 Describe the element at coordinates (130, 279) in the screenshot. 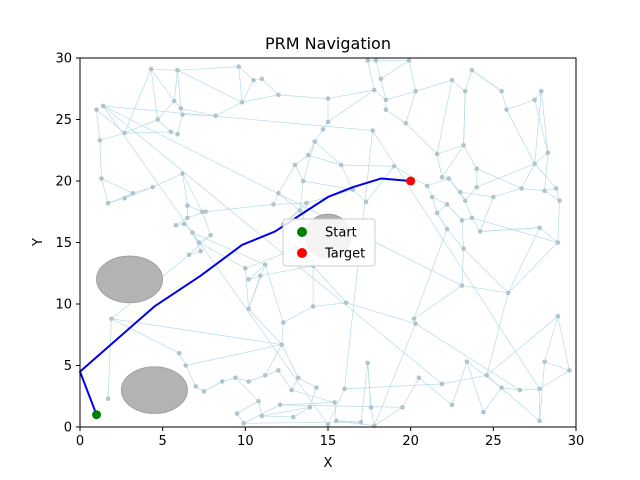

I see `obstacle` at that location.